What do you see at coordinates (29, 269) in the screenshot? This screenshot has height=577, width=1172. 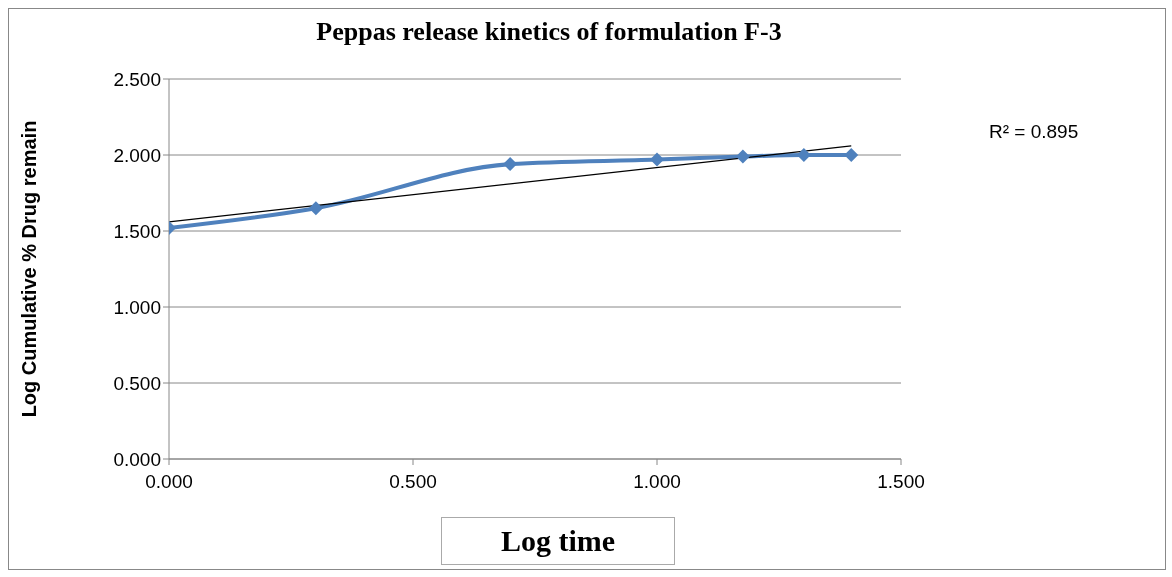 I see `y-axis-title: Log Cumulative % Drug remain` at bounding box center [29, 269].